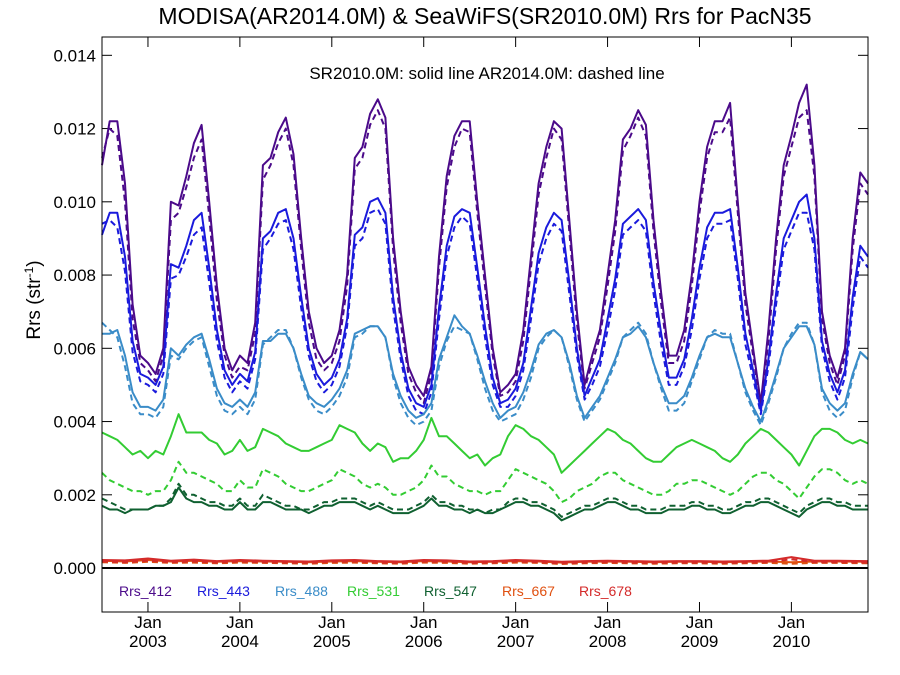 The height and width of the screenshot is (675, 900). I want to click on legend-item: Rrs_667, so click(528, 591).